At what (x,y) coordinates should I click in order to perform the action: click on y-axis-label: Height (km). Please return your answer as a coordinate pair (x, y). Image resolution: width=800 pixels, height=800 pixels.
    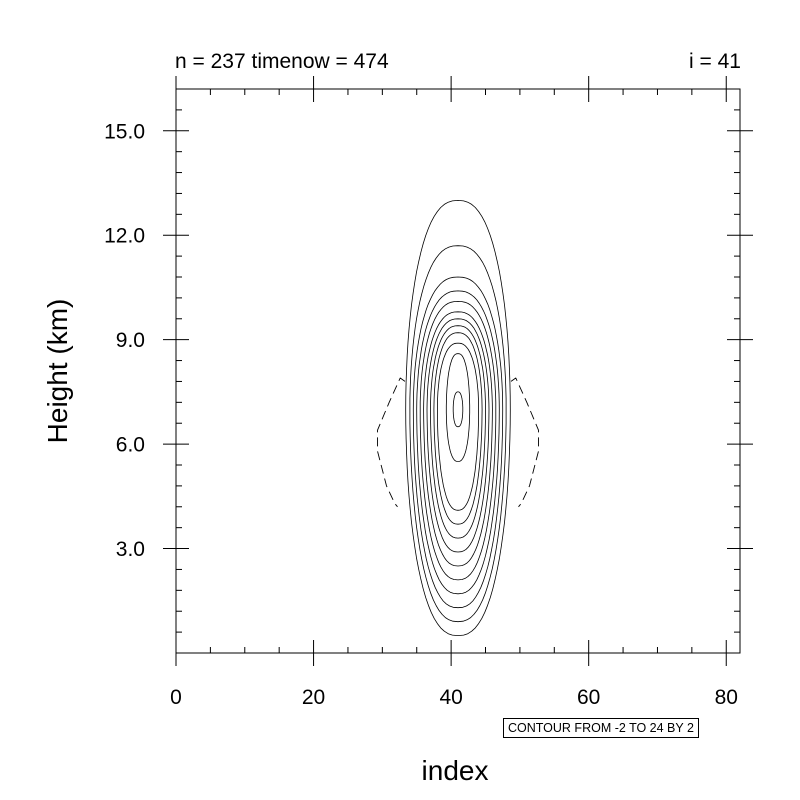
    Looking at the image, I should click on (57, 371).